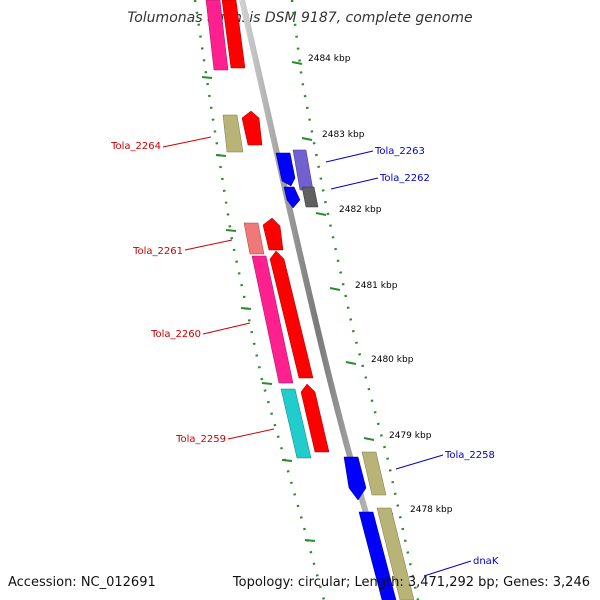  What do you see at coordinates (404, 178) in the screenshot?
I see `gene-label-tola-2262: Tola_2262` at bounding box center [404, 178].